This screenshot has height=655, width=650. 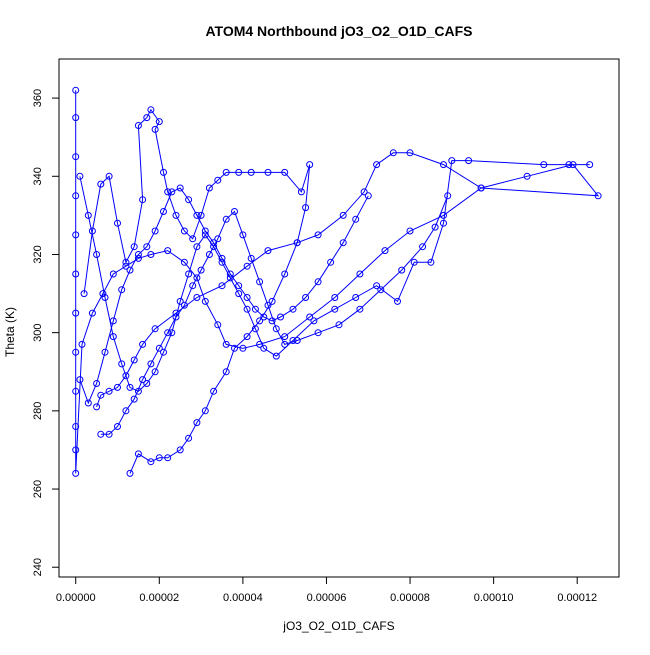 What do you see at coordinates (410, 598) in the screenshot?
I see `x-tick-label: 0.00008` at bounding box center [410, 598].